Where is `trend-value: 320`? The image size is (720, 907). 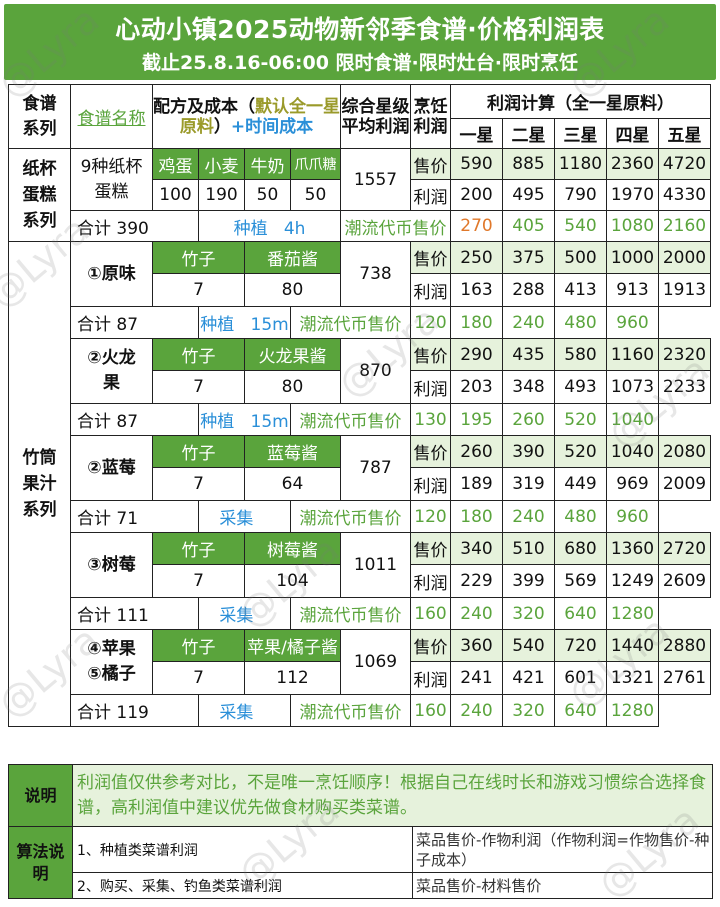 trend-value: 320 is located at coordinates (528, 710).